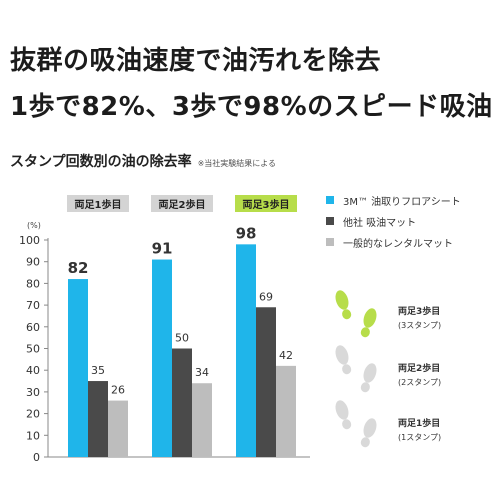 This screenshot has height=500, width=500. I want to click on category-label: 両足2歩目, so click(182, 204).